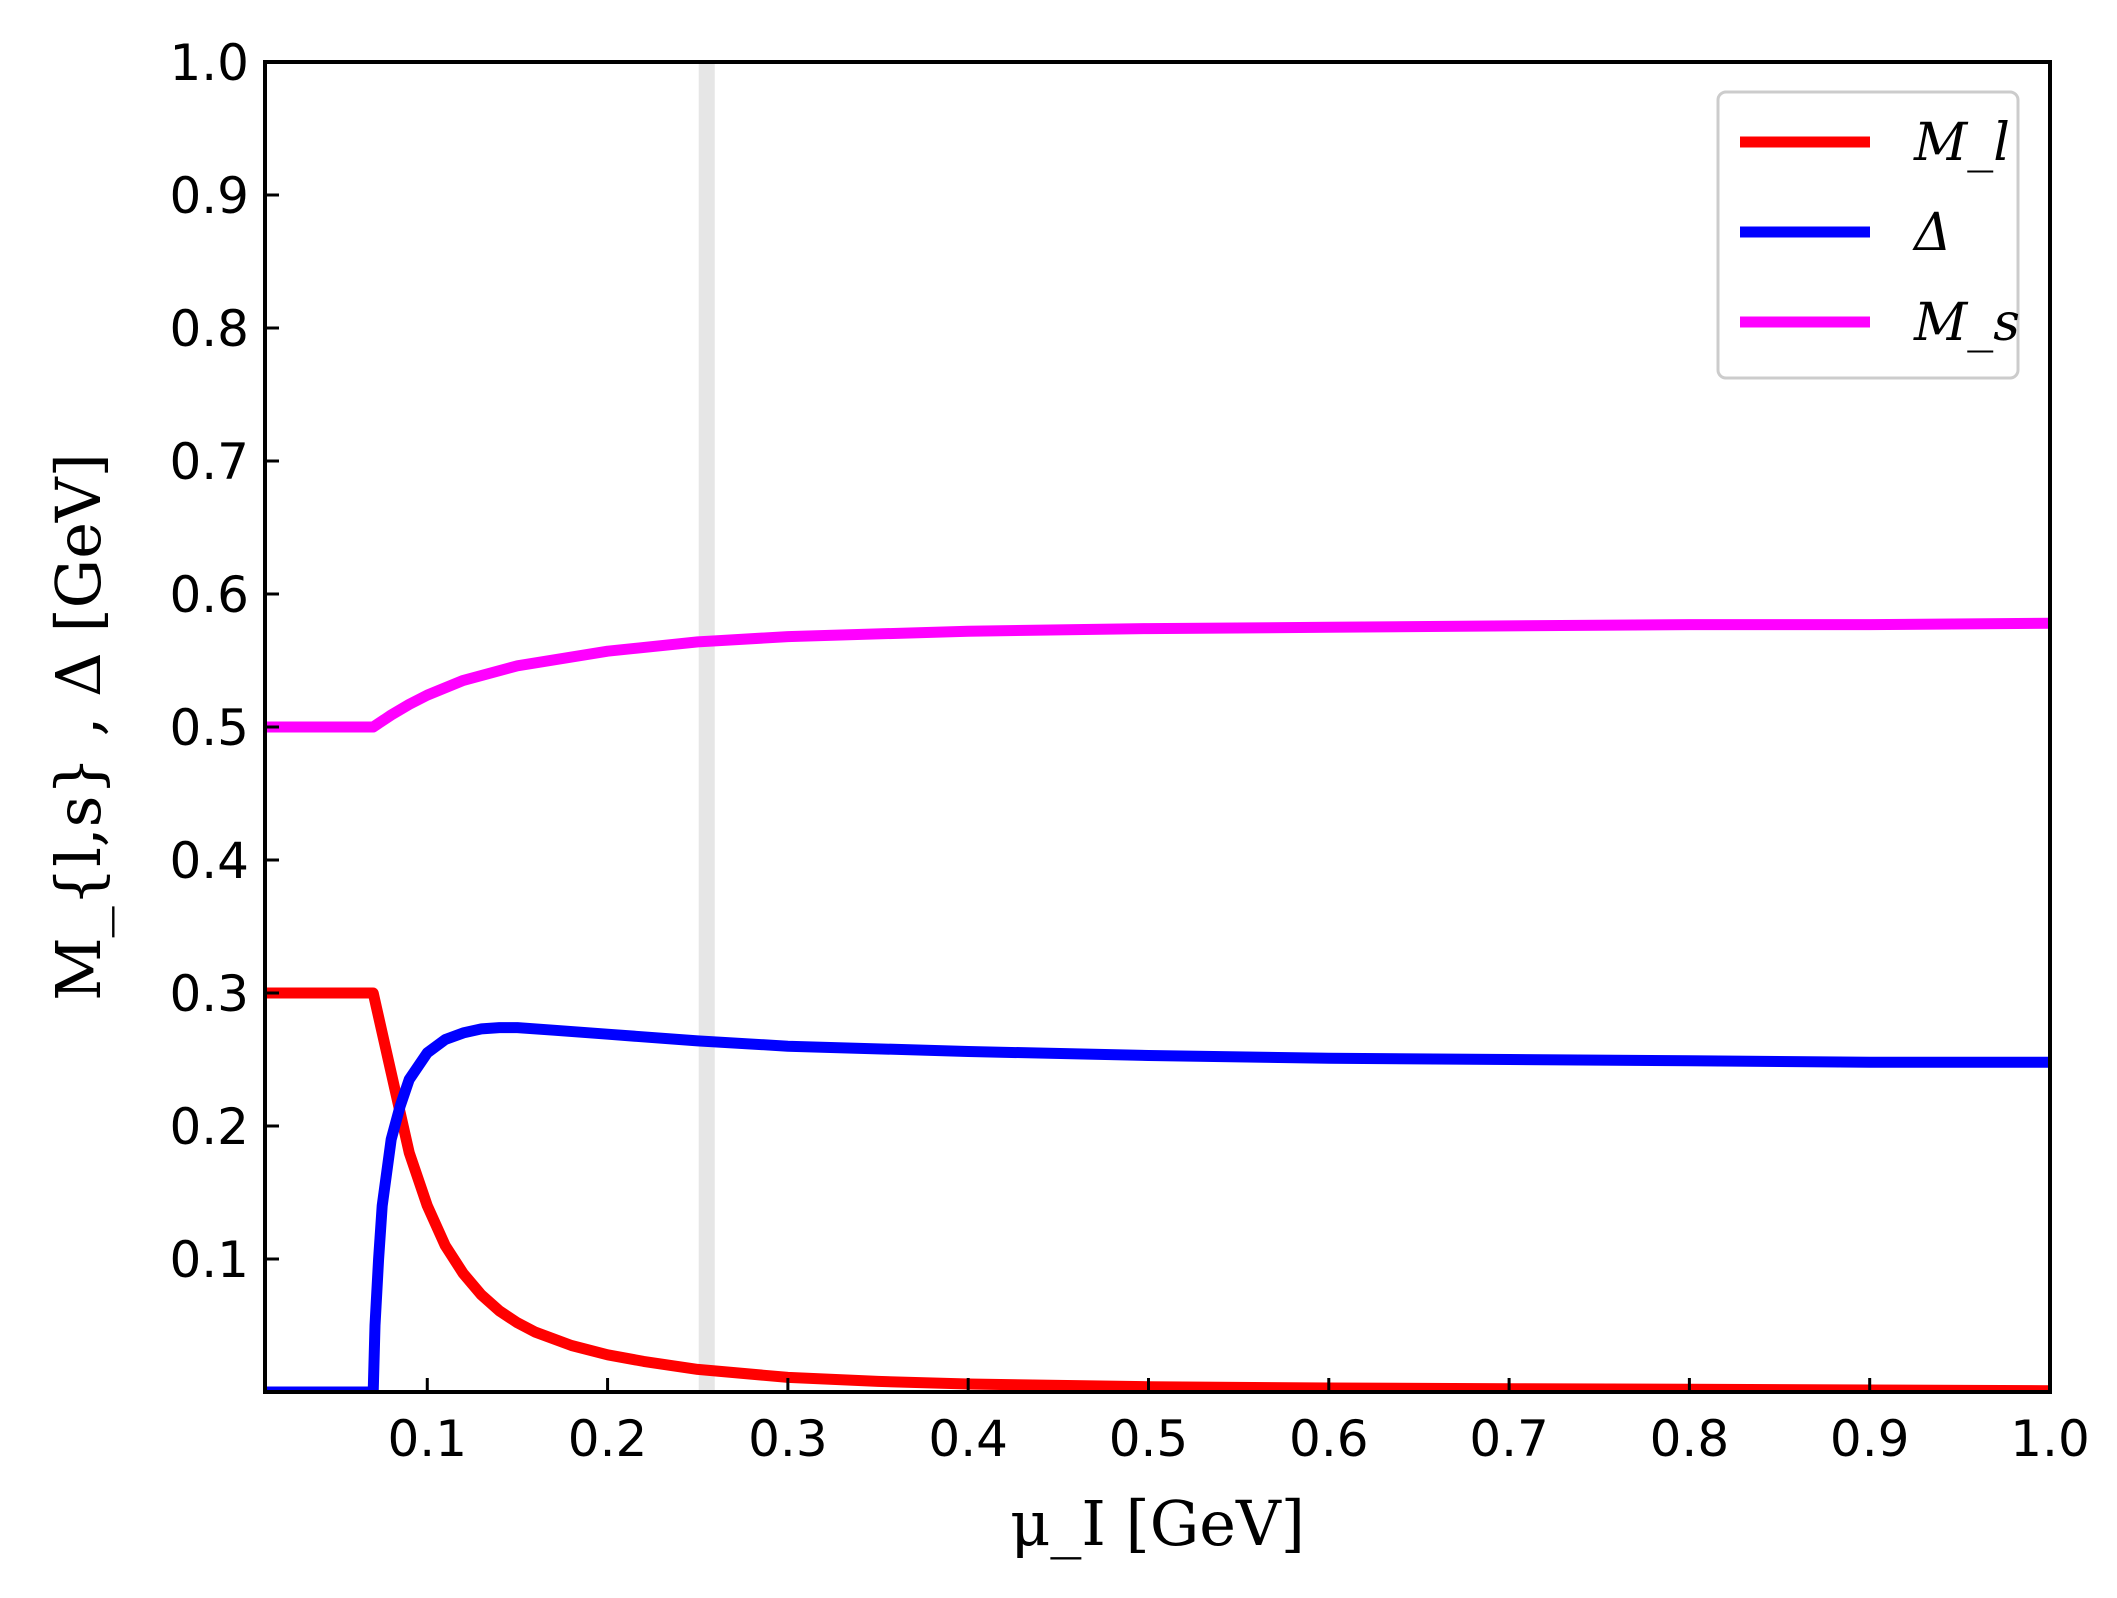  I want to click on x-tick-label: 0.6, so click(1329, 1439).